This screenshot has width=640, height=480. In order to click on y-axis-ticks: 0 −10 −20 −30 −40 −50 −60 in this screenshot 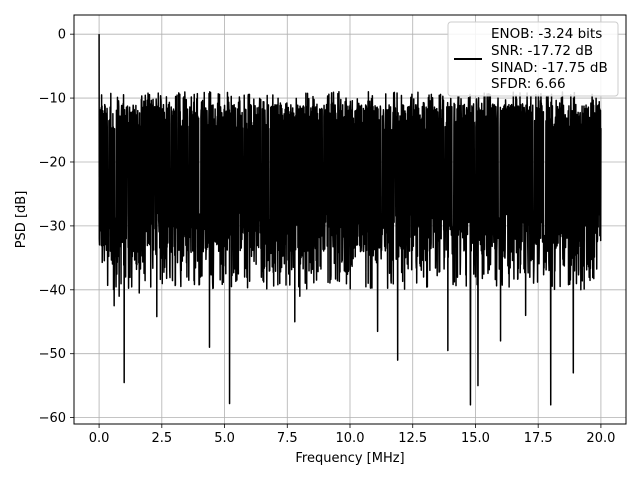, I will do `click(56, 227)`.